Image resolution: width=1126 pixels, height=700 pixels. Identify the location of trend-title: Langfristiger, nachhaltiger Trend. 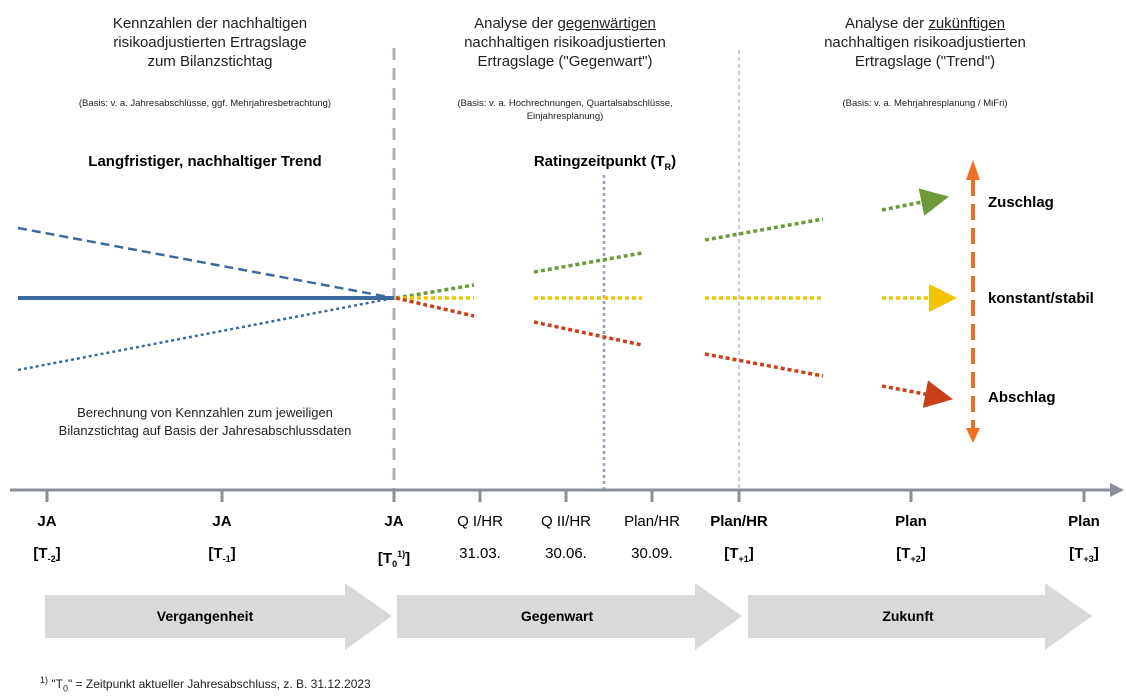
(205, 161).